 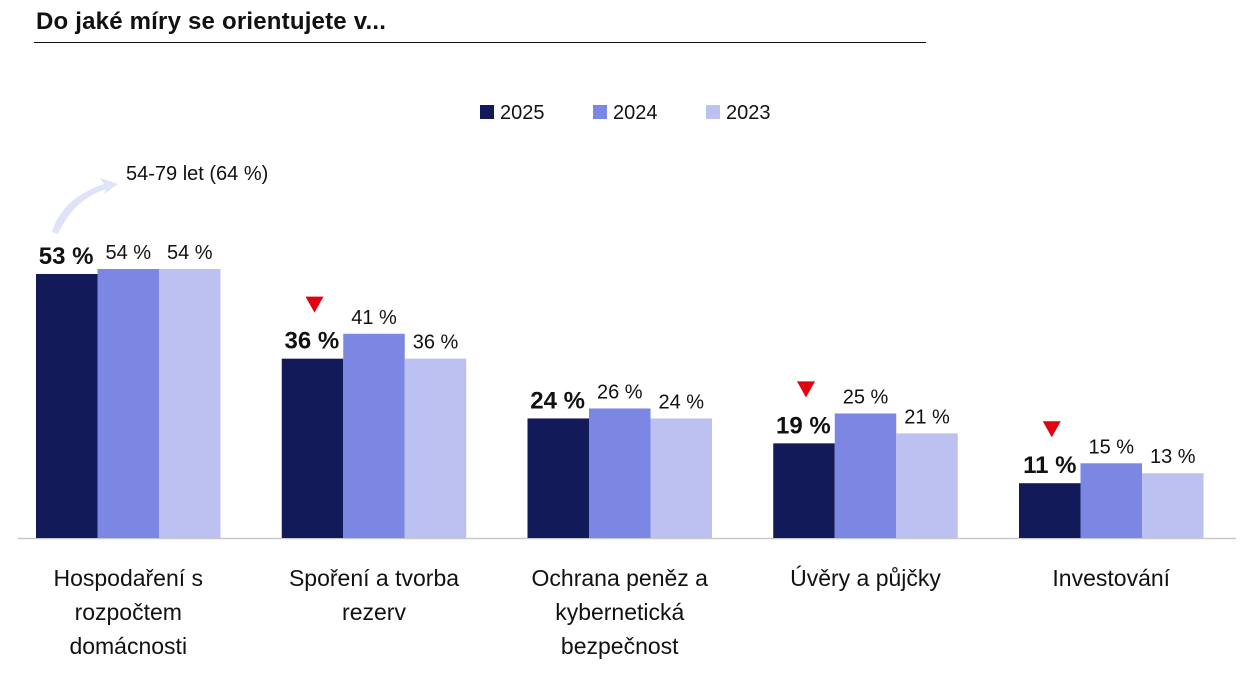 What do you see at coordinates (713, 112) in the screenshot?
I see `legend-swatch-2023` at bounding box center [713, 112].